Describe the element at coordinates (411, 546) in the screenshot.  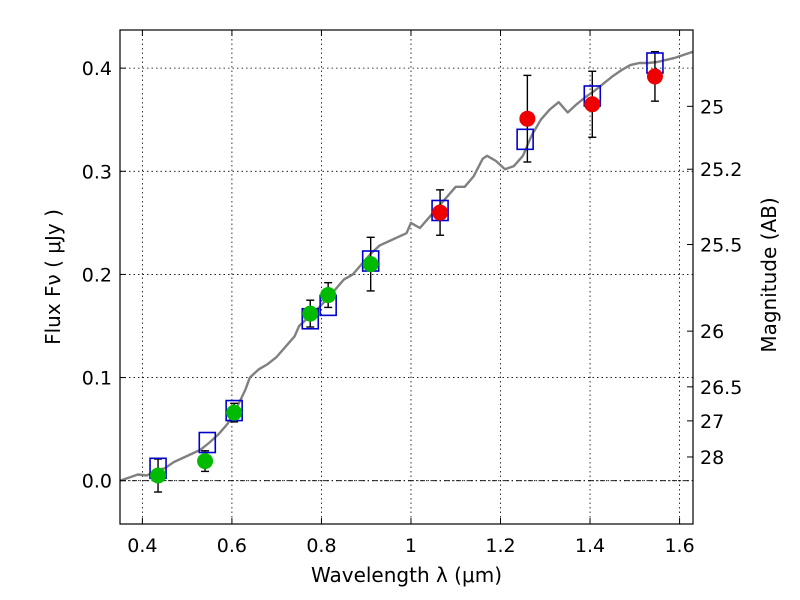
I see `x-tick-label: 1` at that location.